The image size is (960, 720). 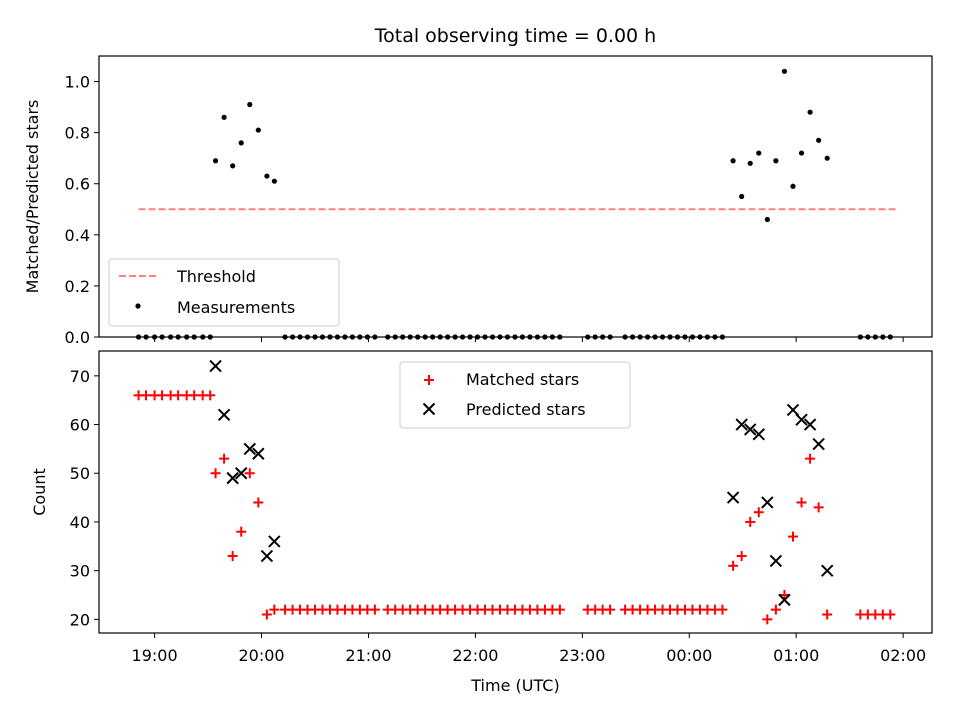 I want to click on top-y-tick-label: 0.0, so click(x=77, y=337).